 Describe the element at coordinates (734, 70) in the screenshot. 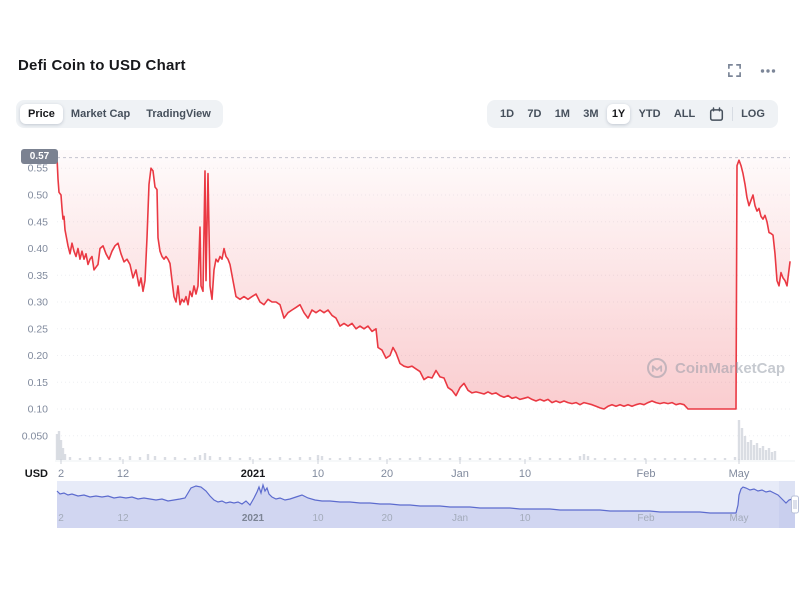

I see `fullscreen-icon` at that location.